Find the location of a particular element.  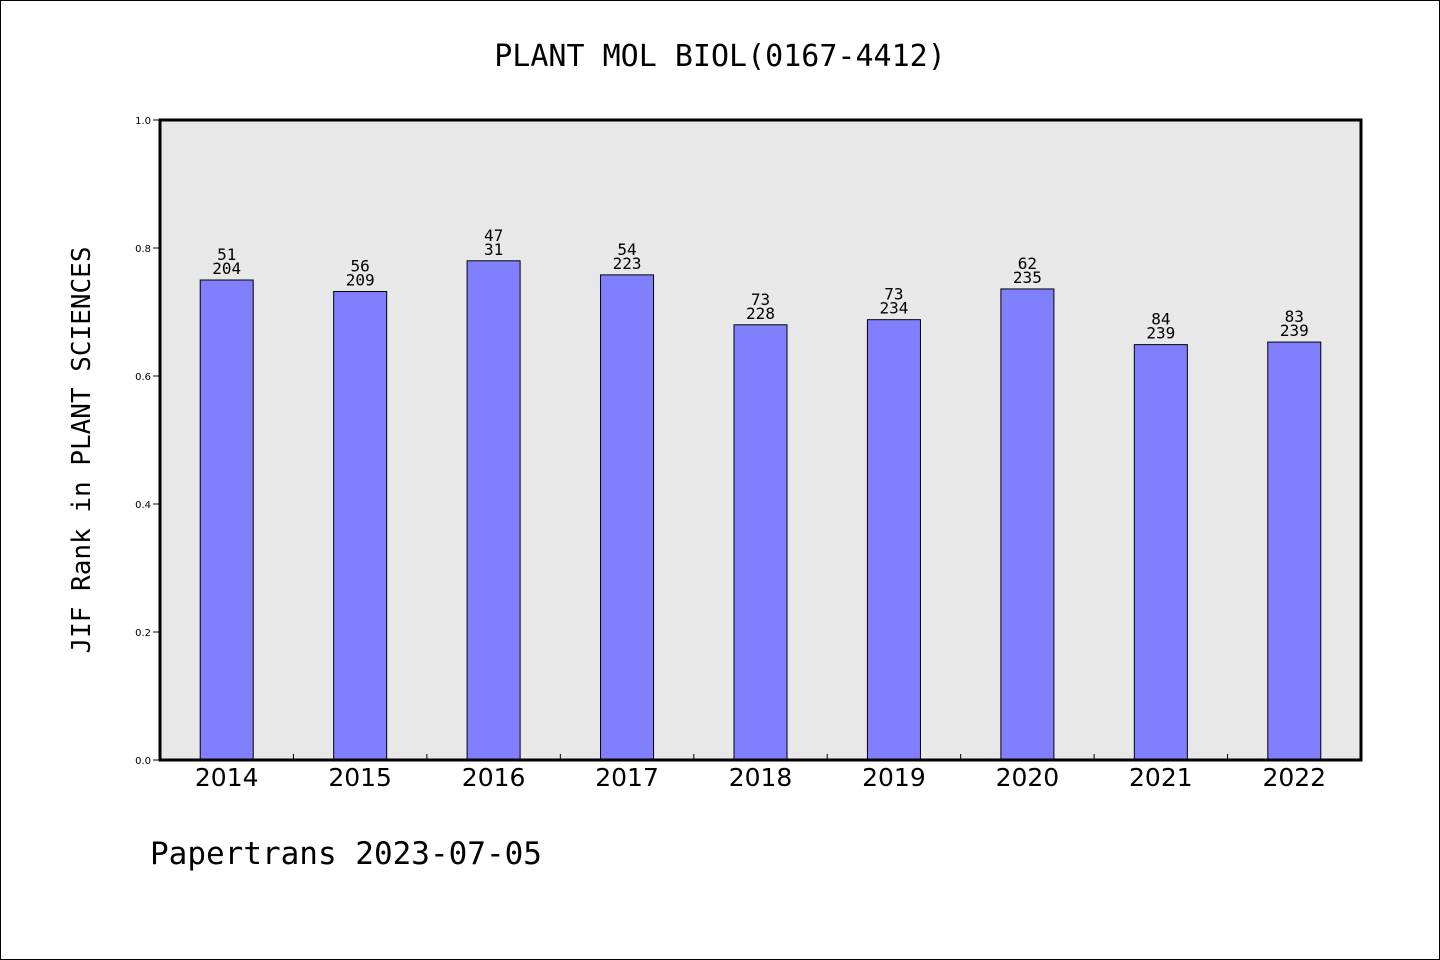

bar-2022 is located at coordinates (1294, 551).